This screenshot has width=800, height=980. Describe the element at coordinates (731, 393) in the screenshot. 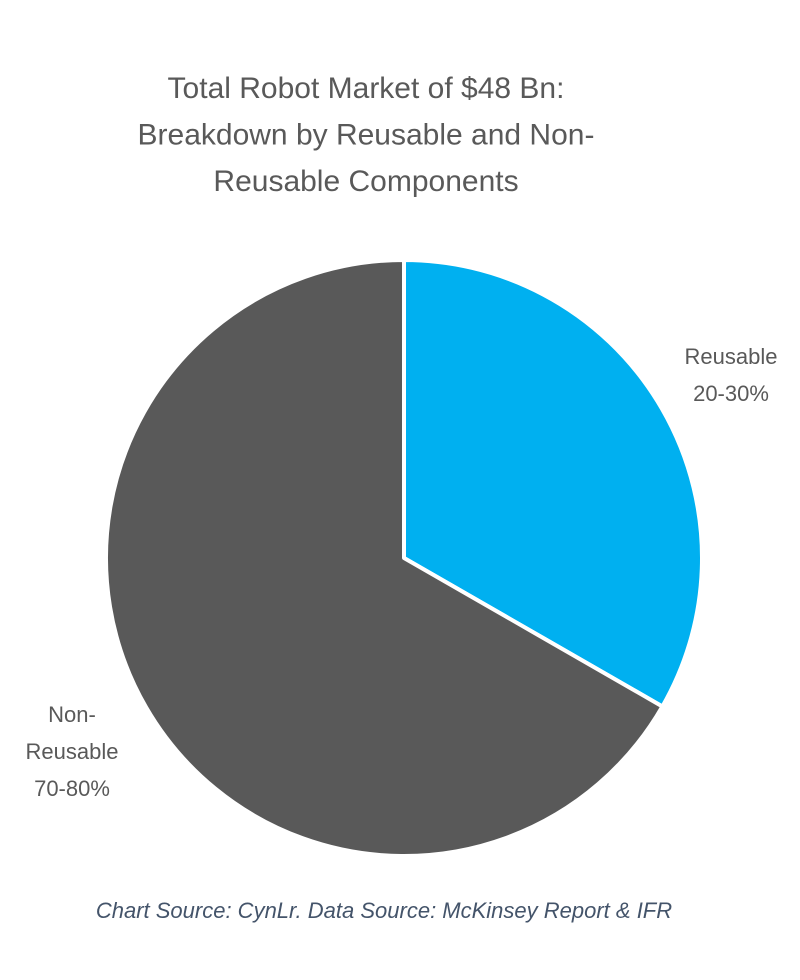

I see `slice-label: 20-30%` at that location.